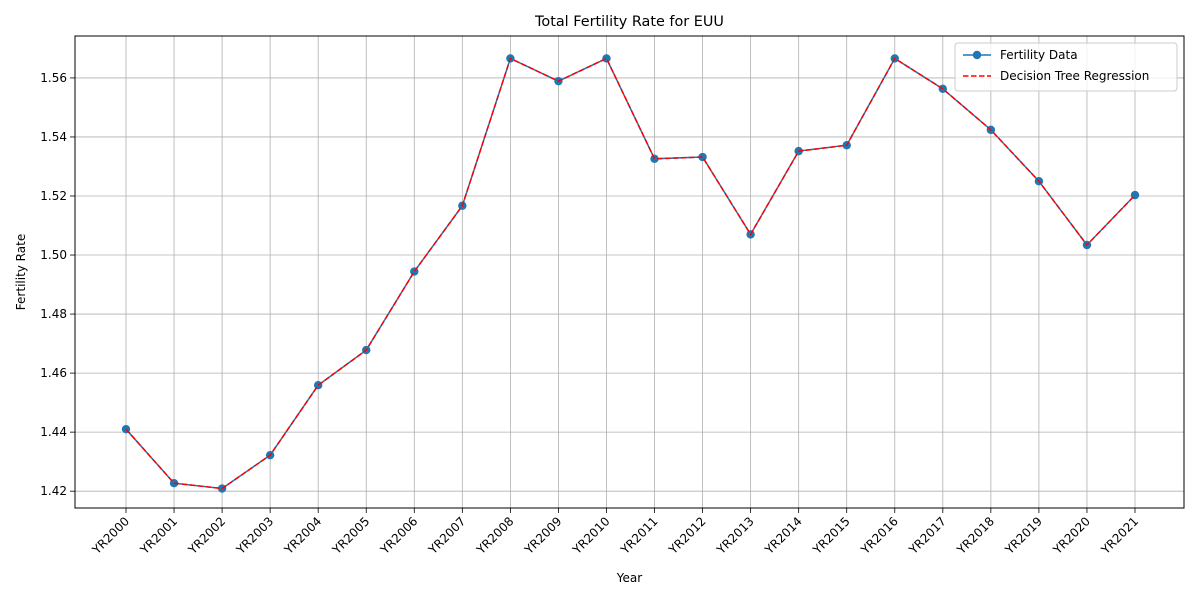  What do you see at coordinates (110, 535) in the screenshot?
I see `x-tick-label: YR2000` at bounding box center [110, 535].